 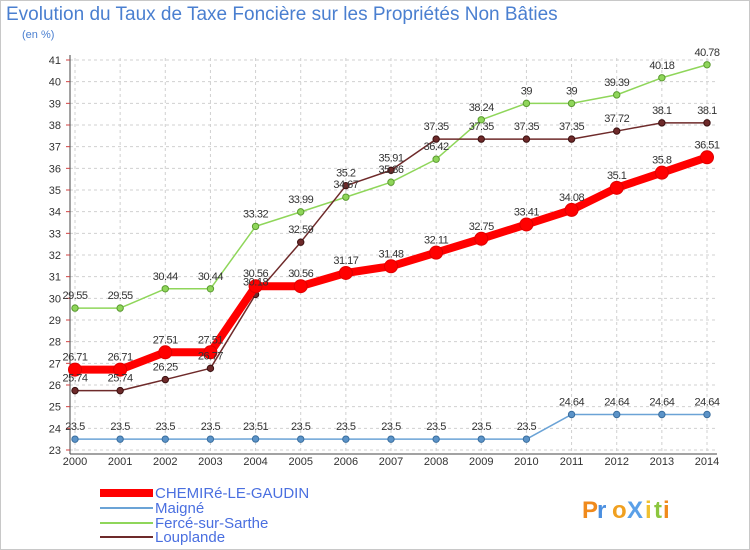 I want to click on legend-label-maigne: Maigné, so click(x=179, y=508).